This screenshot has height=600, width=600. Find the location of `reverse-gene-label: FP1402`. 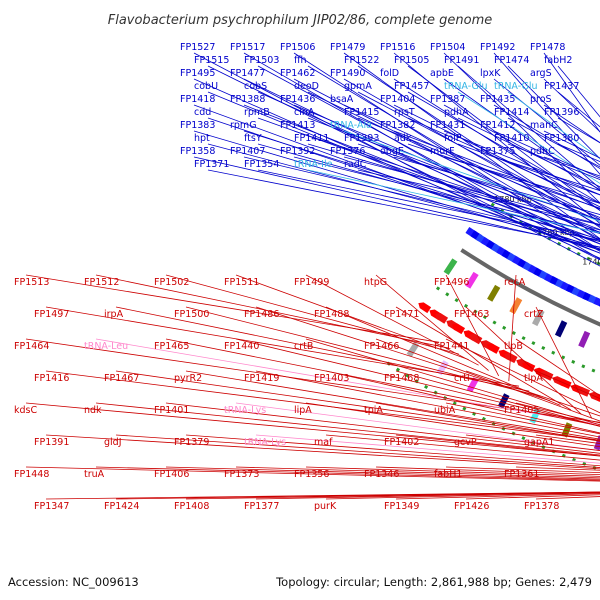

reverse-gene-label: FP1402 is located at coordinates (401, 442).